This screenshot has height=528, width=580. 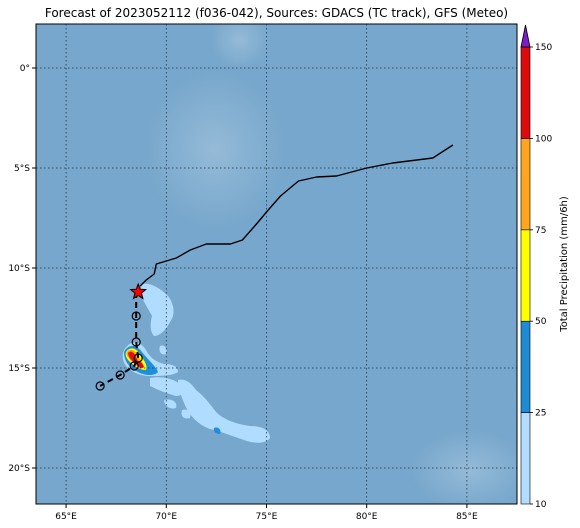 What do you see at coordinates (541, 322) in the screenshot?
I see `colorbar-tick-label: 50` at bounding box center [541, 322].